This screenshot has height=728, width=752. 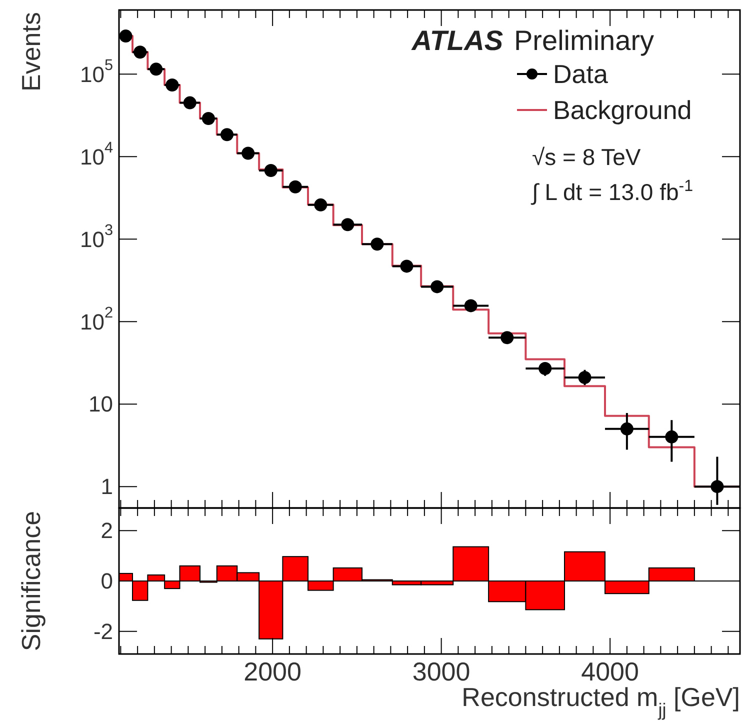 I want to click on y-tick-label: 10$^{4}$, so click(x=97, y=155).